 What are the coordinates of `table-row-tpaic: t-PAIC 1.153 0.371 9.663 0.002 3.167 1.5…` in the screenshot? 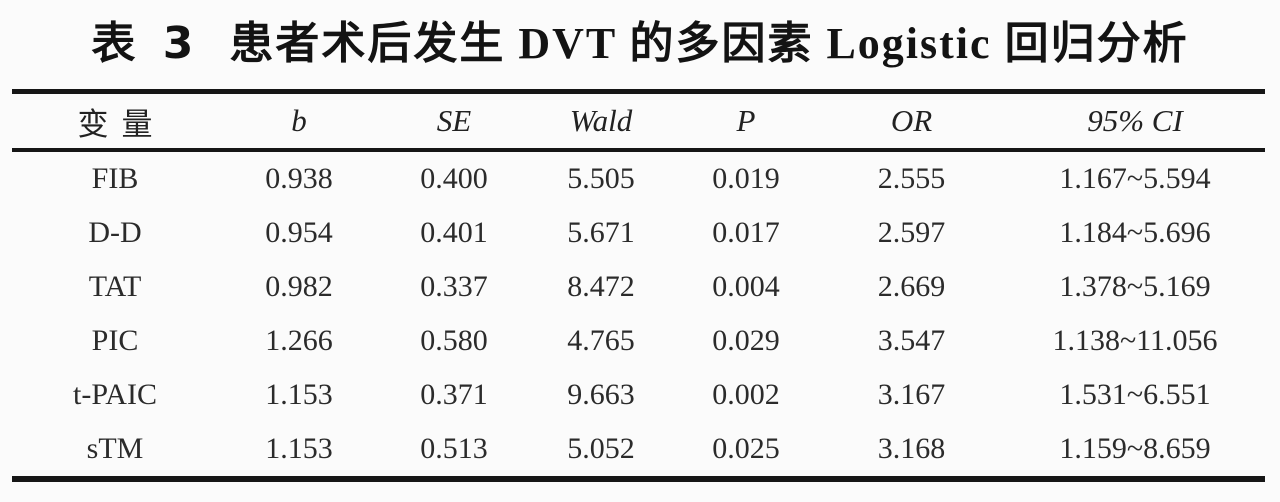 It's located at (638, 395).